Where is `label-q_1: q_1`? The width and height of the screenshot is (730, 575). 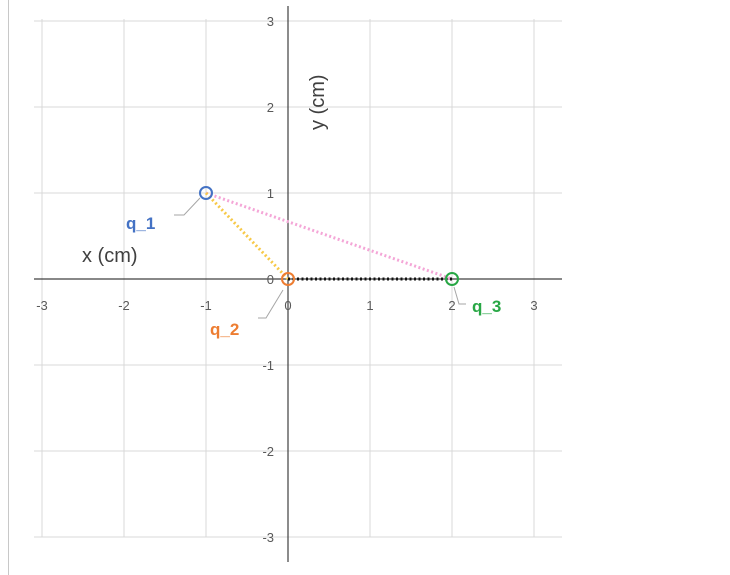 label-q_1: q_1 is located at coordinates (140, 223).